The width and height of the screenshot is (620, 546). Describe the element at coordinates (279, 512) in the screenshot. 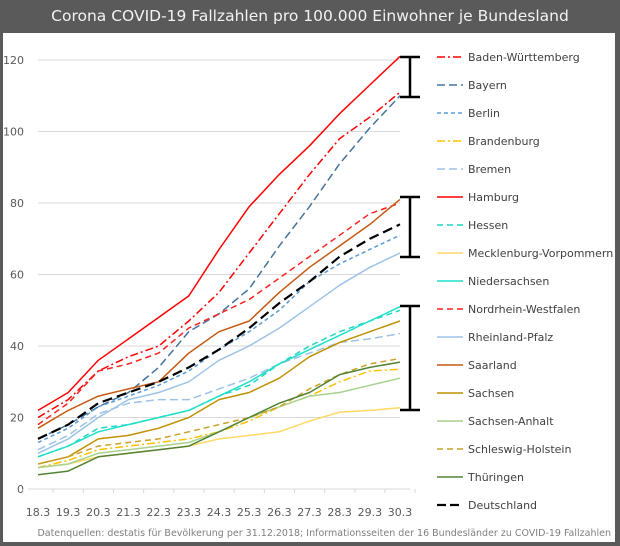

I see `x-tick-label: 26.3` at that location.